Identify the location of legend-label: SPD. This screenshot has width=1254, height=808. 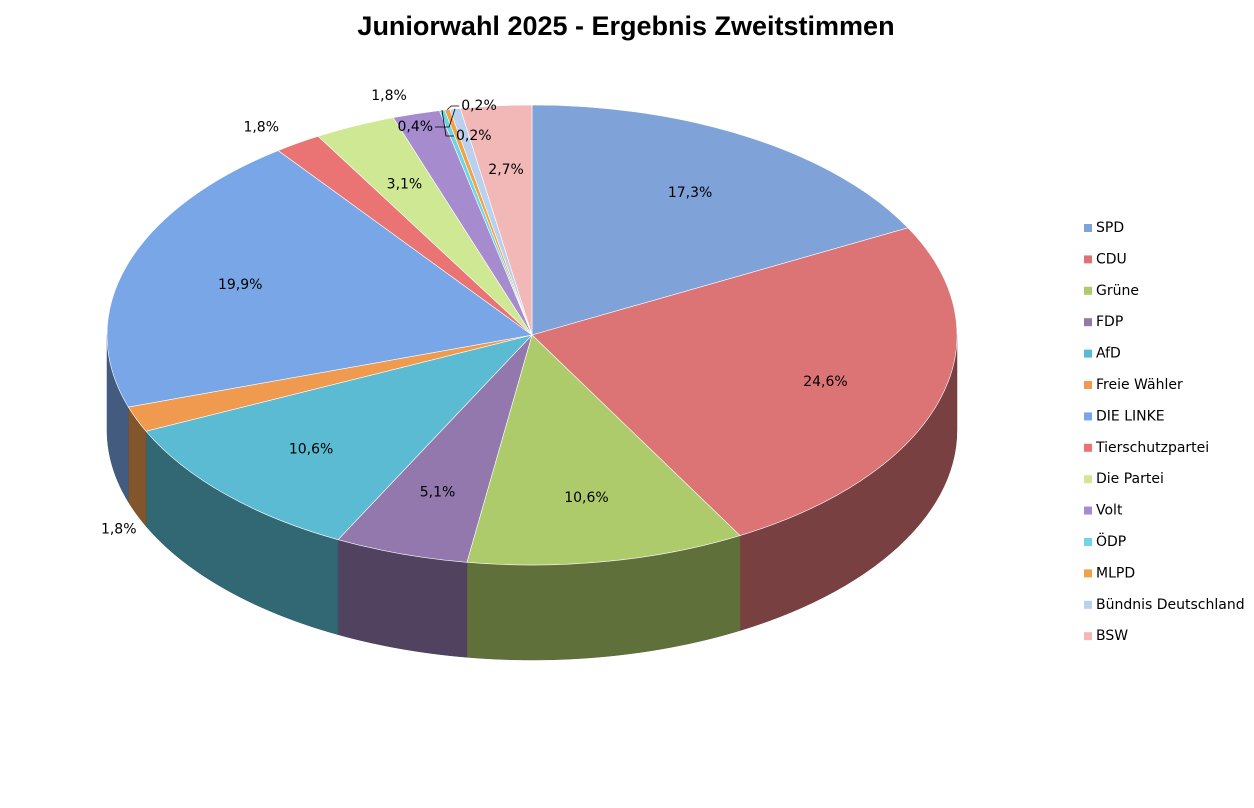
(1110, 228).